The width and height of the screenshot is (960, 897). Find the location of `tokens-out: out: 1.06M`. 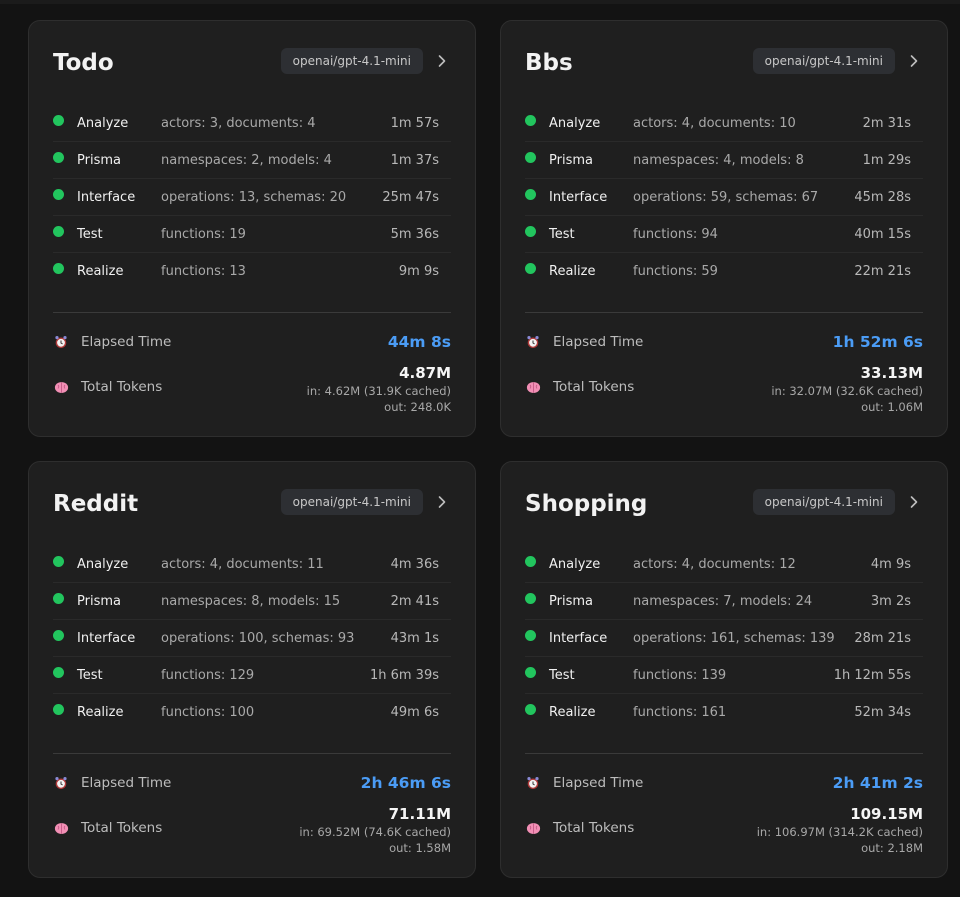

tokens-out: out: 1.06M is located at coordinates (892, 407).